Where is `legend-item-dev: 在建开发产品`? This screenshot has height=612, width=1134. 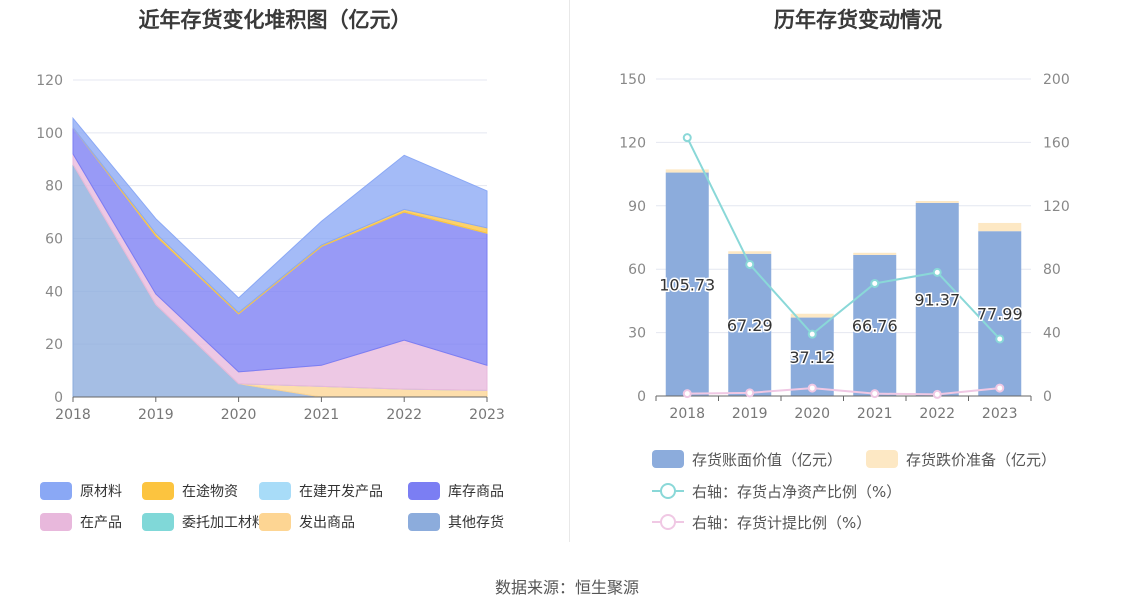
legend-item-dev: 在建开发产品 is located at coordinates (321, 491).